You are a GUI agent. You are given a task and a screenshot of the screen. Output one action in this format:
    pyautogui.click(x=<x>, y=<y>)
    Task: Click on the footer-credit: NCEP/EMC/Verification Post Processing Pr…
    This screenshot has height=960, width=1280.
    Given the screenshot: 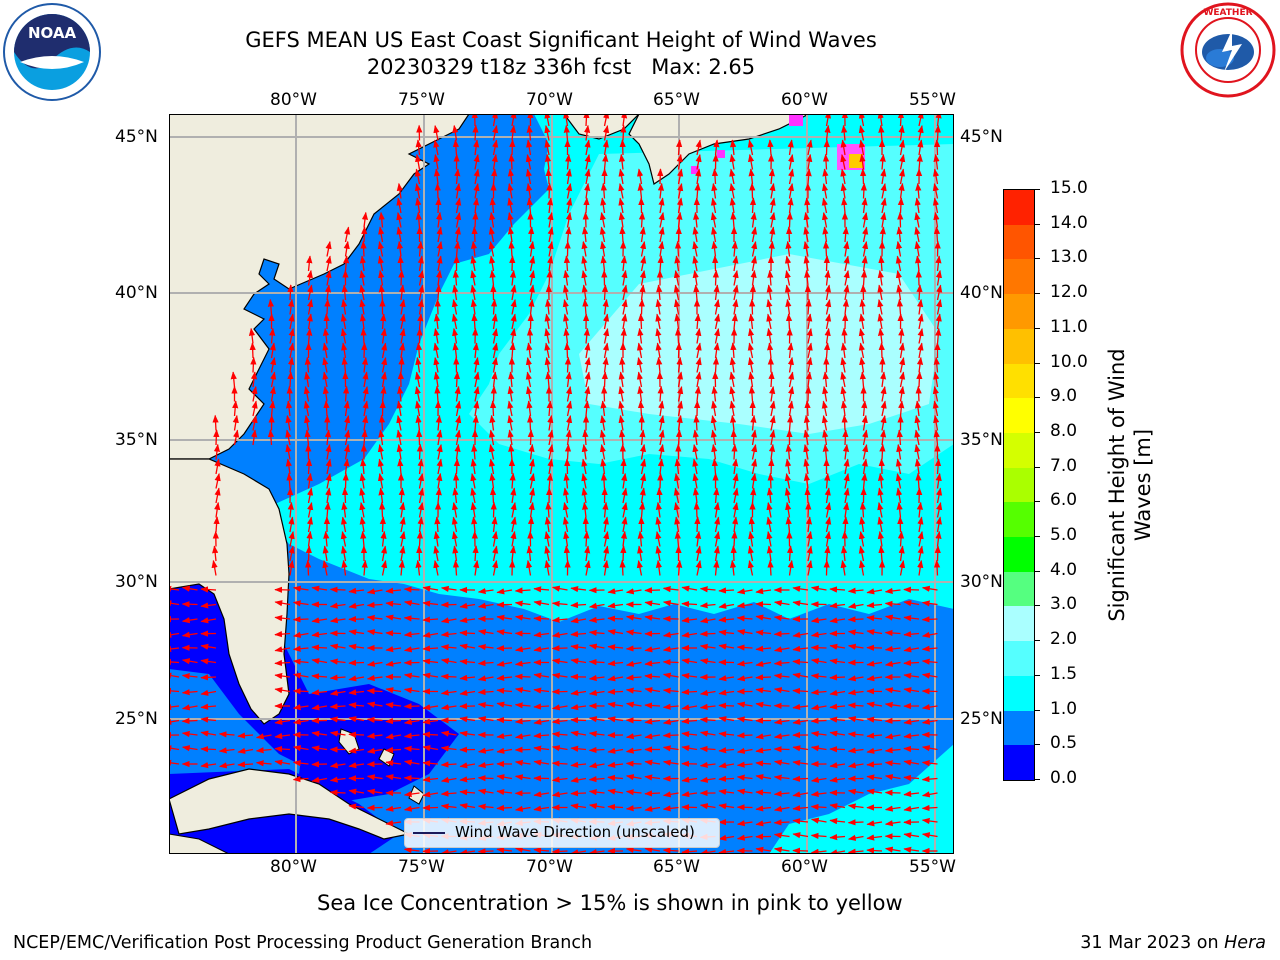 What is the action you would take?
    pyautogui.click(x=303, y=943)
    